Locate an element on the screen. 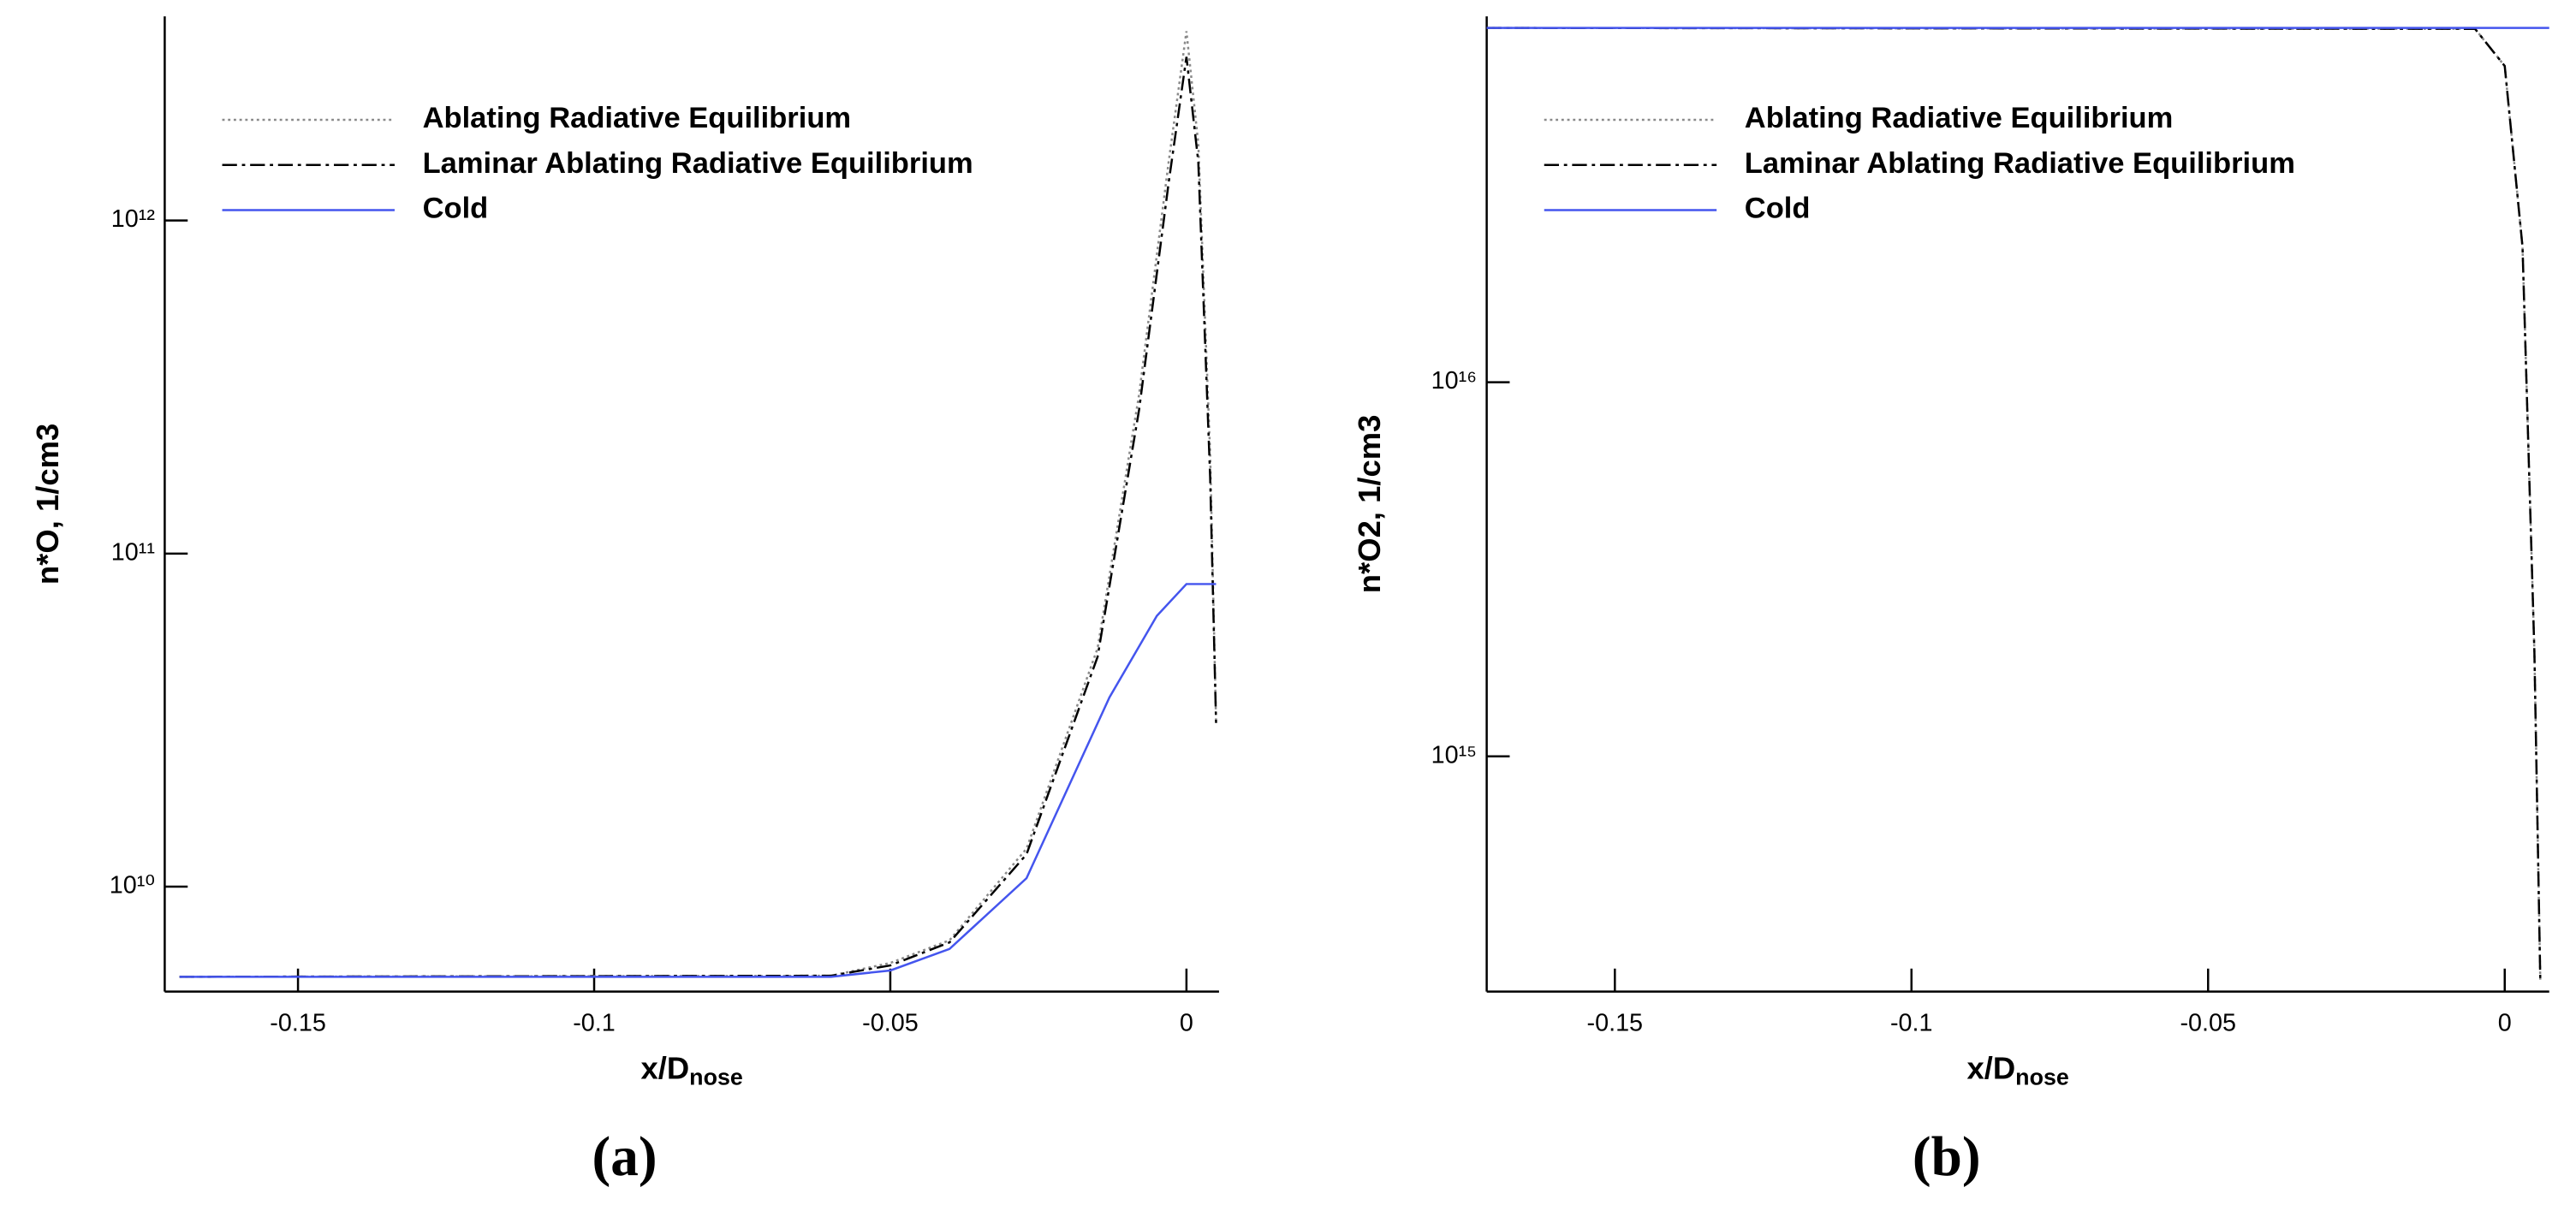  y-tick-label: 10¹⁵ is located at coordinates (1455, 755).